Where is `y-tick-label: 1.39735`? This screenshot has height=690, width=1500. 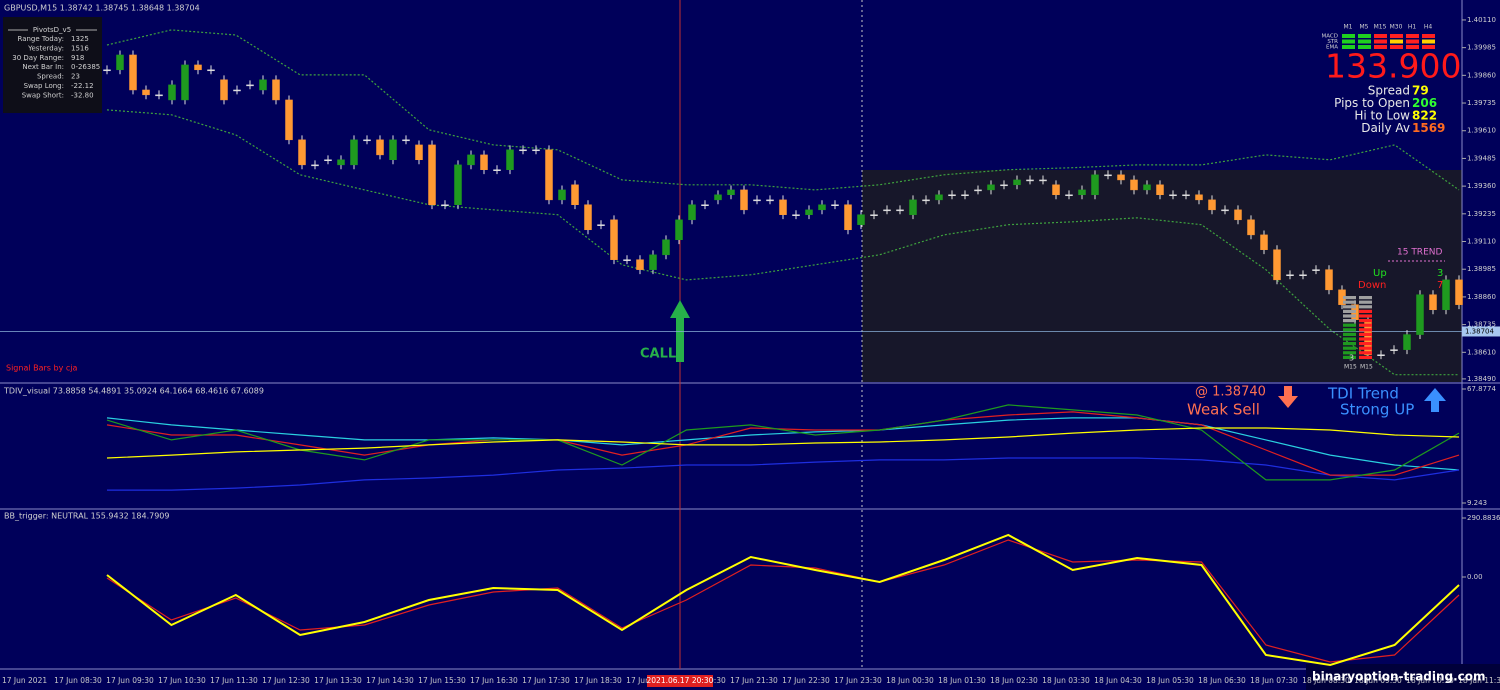
y-tick-label: 1.39735 is located at coordinates (1481, 103).